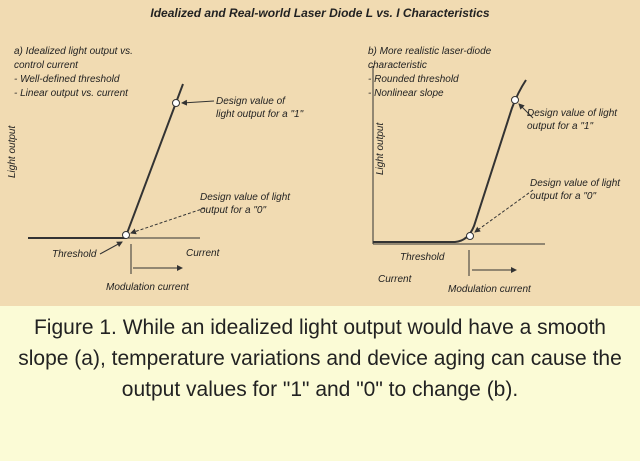 The height and width of the screenshot is (461, 640). What do you see at coordinates (430, 51) in the screenshot?
I see `annotation: b) More realistic laser-diode` at bounding box center [430, 51].